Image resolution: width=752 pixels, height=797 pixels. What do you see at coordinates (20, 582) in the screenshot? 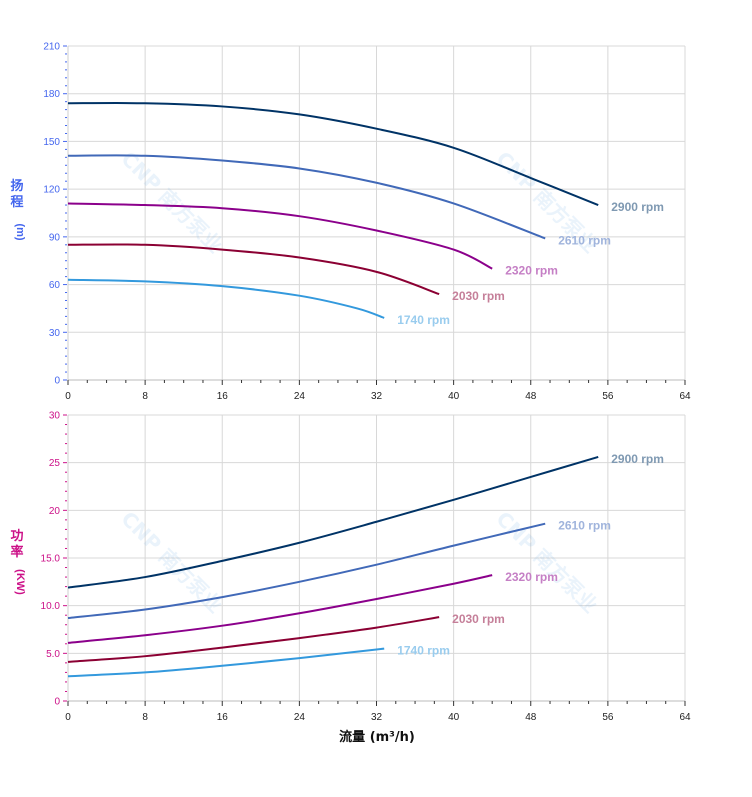
I see `y-axis-unit: (KW)` at bounding box center [20, 582].